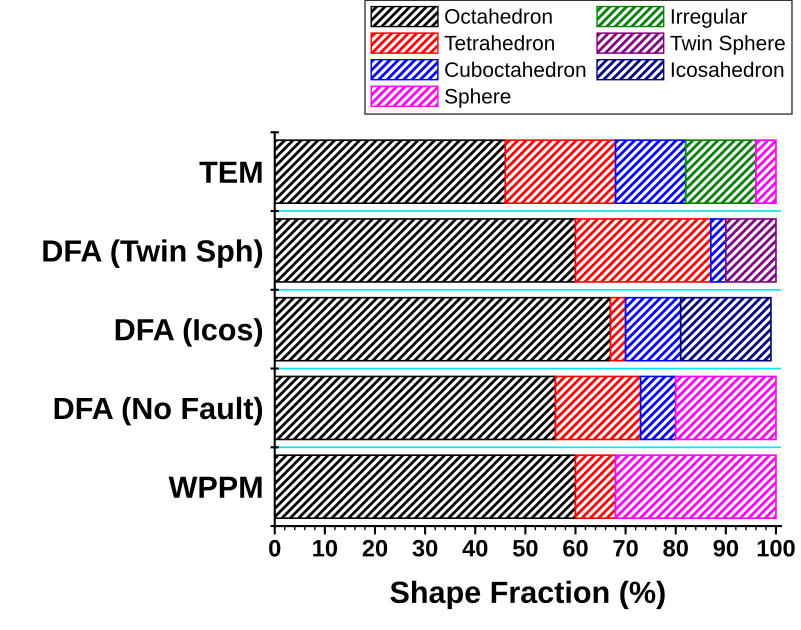 This screenshot has height=630, width=801. Describe the element at coordinates (477, 98) in the screenshot. I see `legend-label: Sphere` at that location.